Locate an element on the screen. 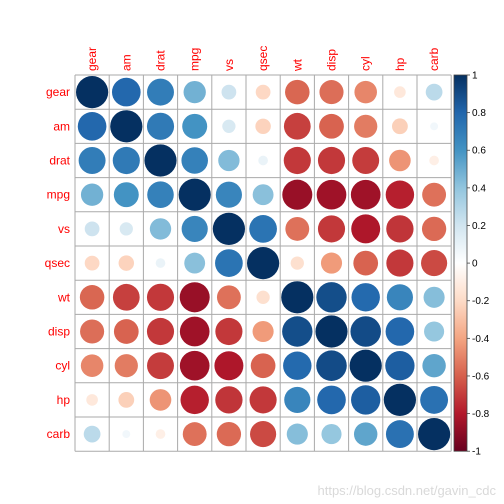  corr-circle-am-wt is located at coordinates (297, 126).